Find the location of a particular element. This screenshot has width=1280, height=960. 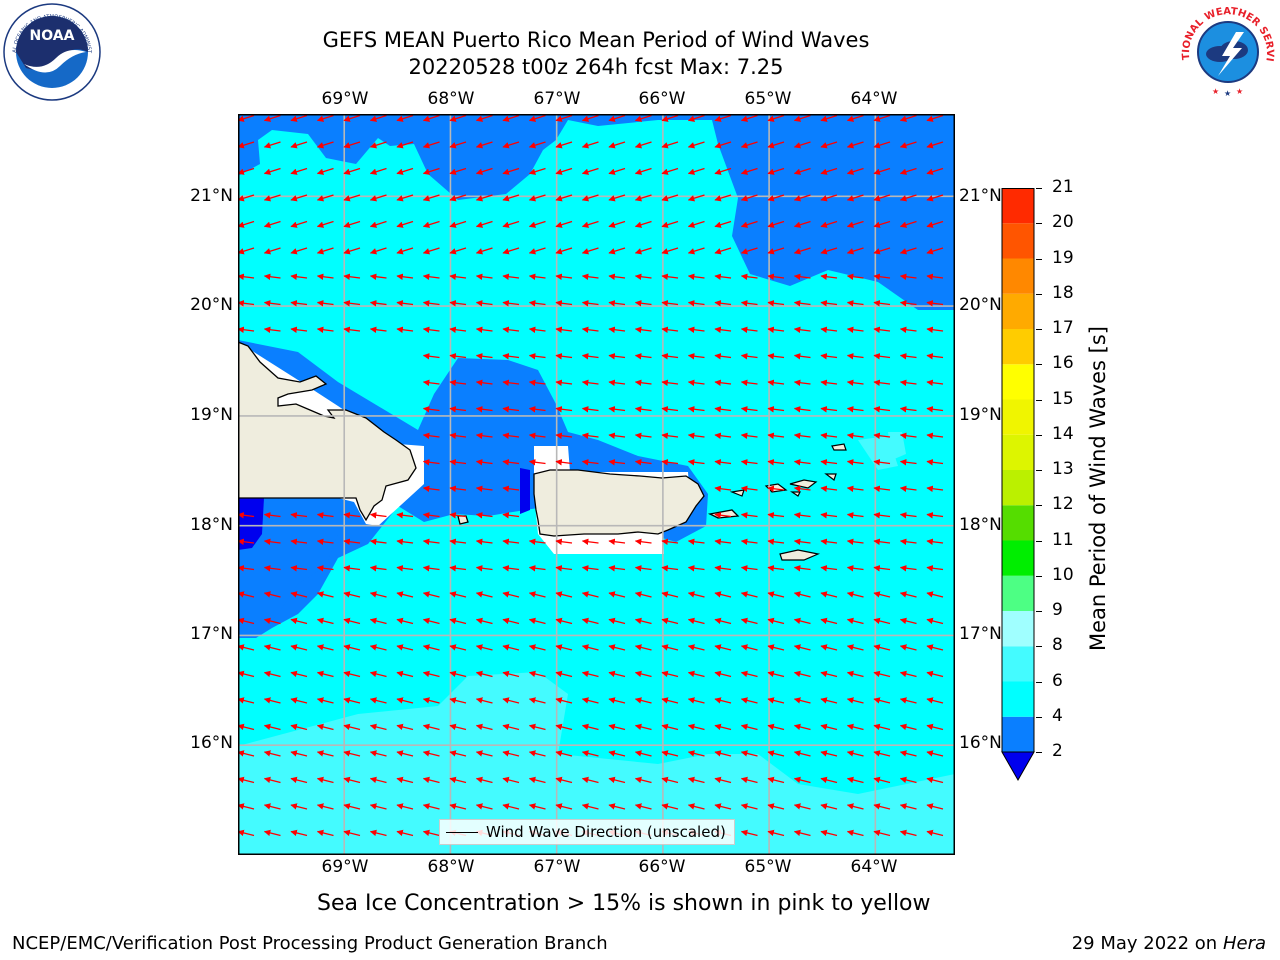

lat-tick-right: 17°N is located at coordinates (980, 634).